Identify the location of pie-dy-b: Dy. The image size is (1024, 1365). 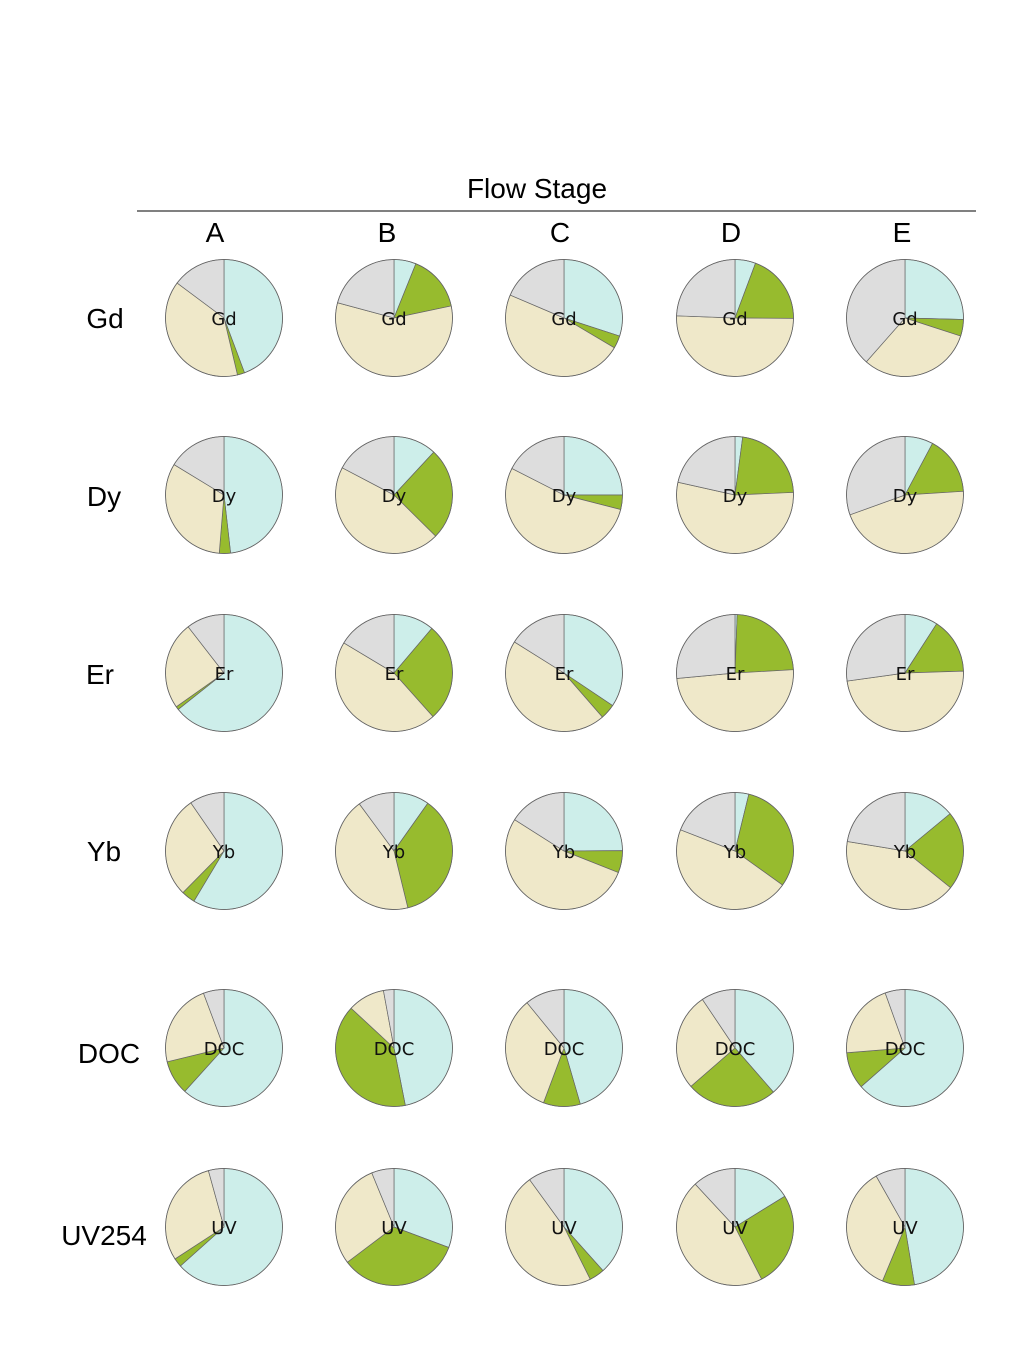
(394, 495).